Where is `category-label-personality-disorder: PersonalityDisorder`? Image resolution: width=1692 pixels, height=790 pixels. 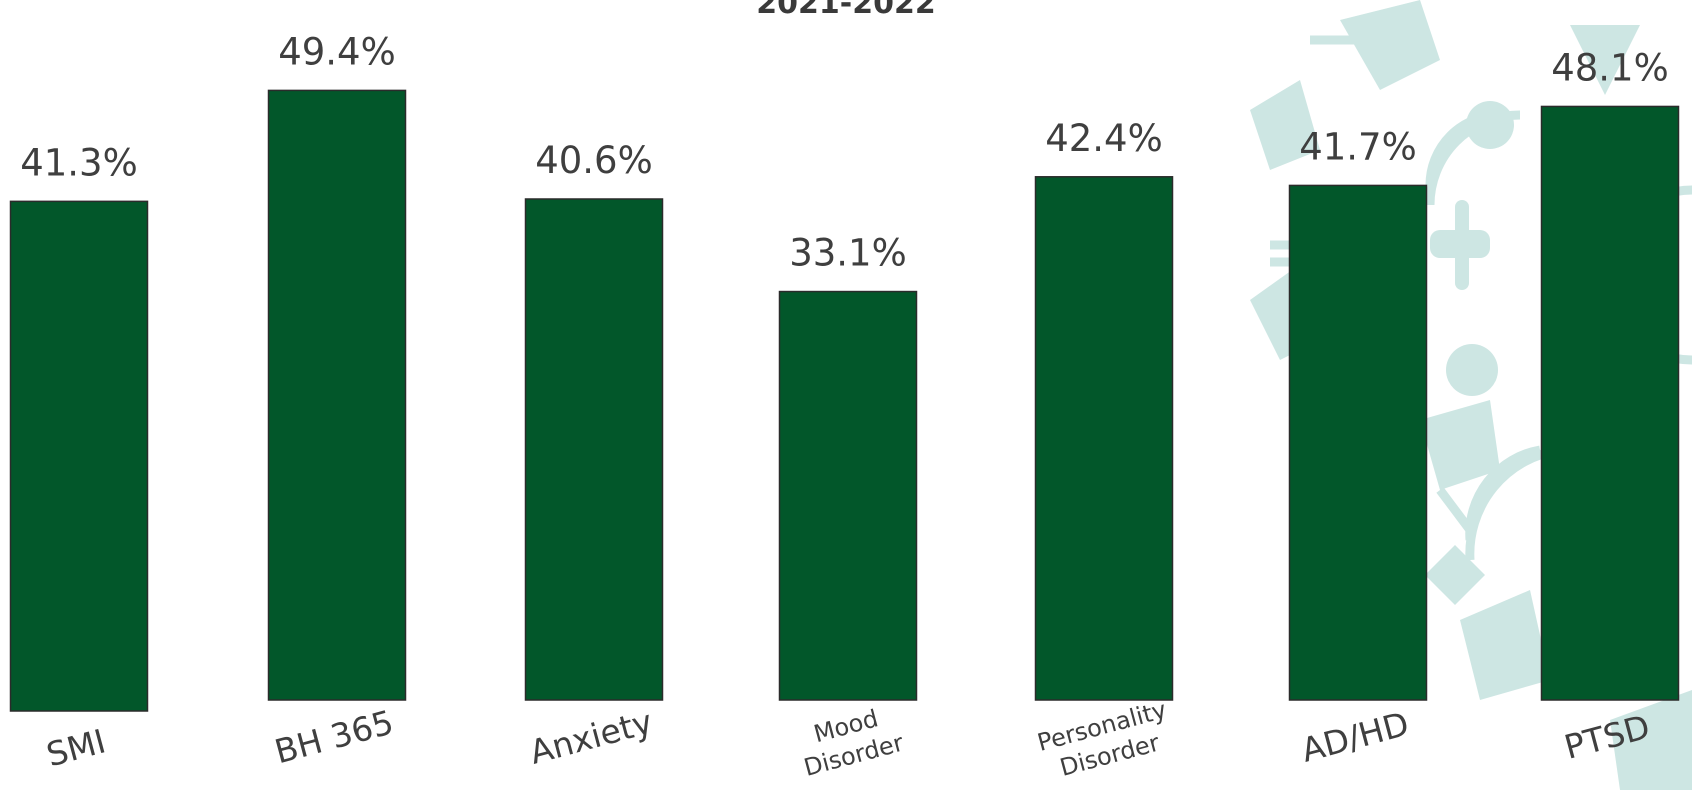
category-label-personality-disorder: PersonalityDisorder is located at coordinates (1105, 741).